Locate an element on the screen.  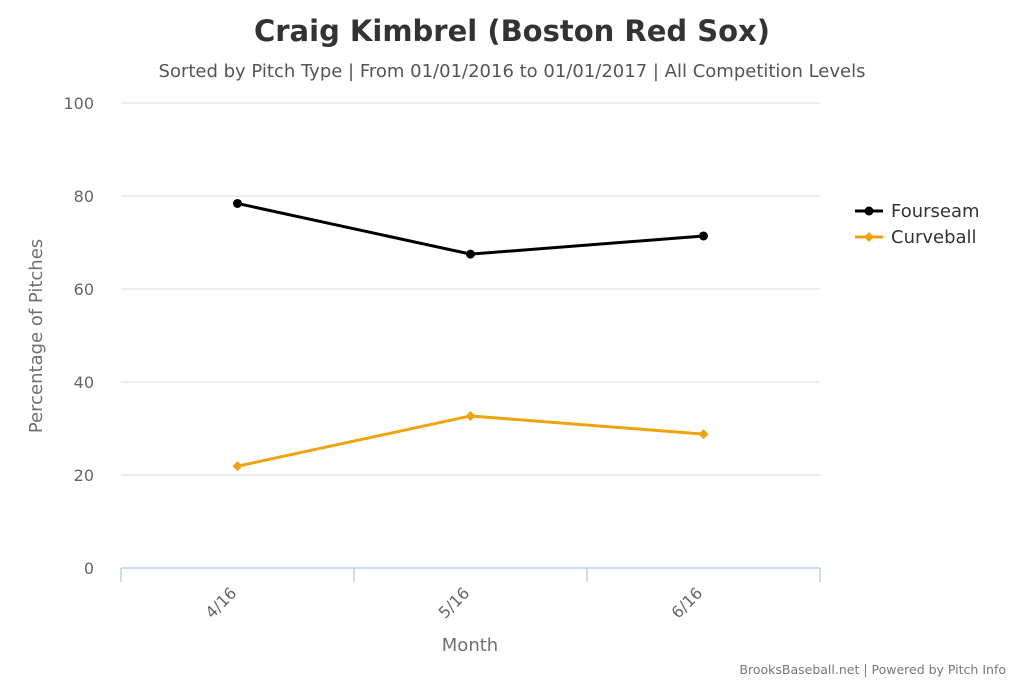
legend-item-curveball: Curveball is located at coordinates (916, 237).